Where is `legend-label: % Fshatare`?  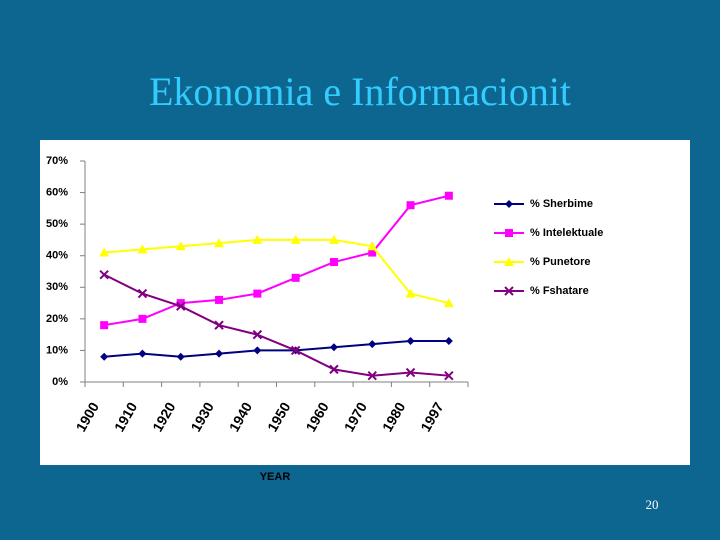 legend-label: % Fshatare is located at coordinates (559, 291).